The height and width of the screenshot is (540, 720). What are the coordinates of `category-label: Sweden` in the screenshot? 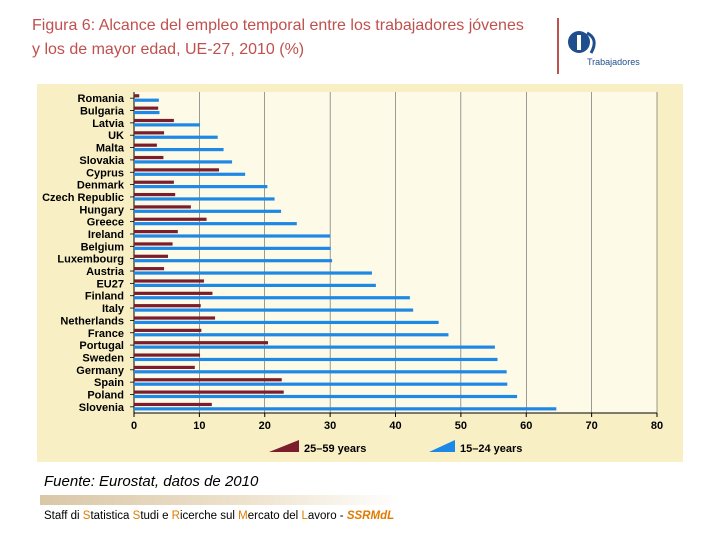 It's located at (103, 358).